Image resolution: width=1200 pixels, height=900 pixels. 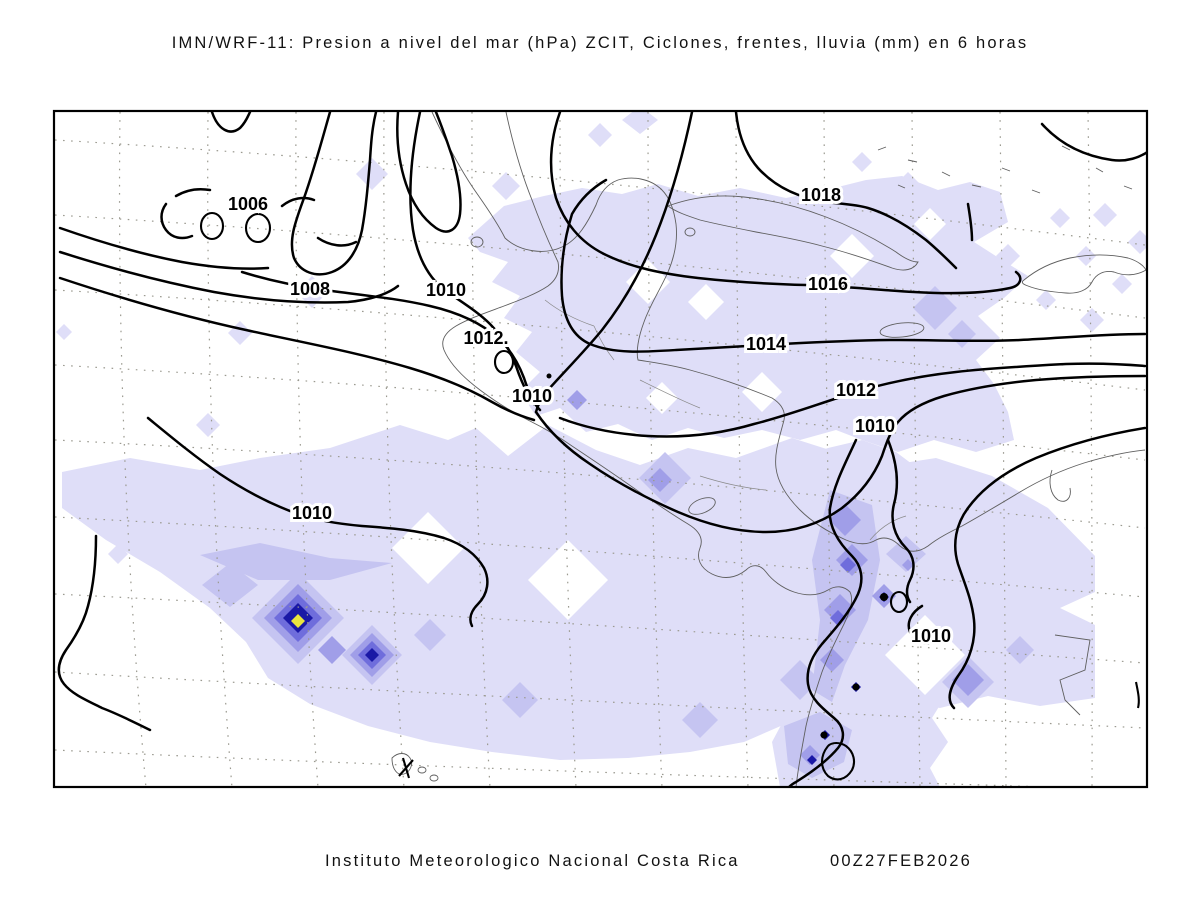 I want to click on isobar-label: 1008, so click(x=310, y=289).